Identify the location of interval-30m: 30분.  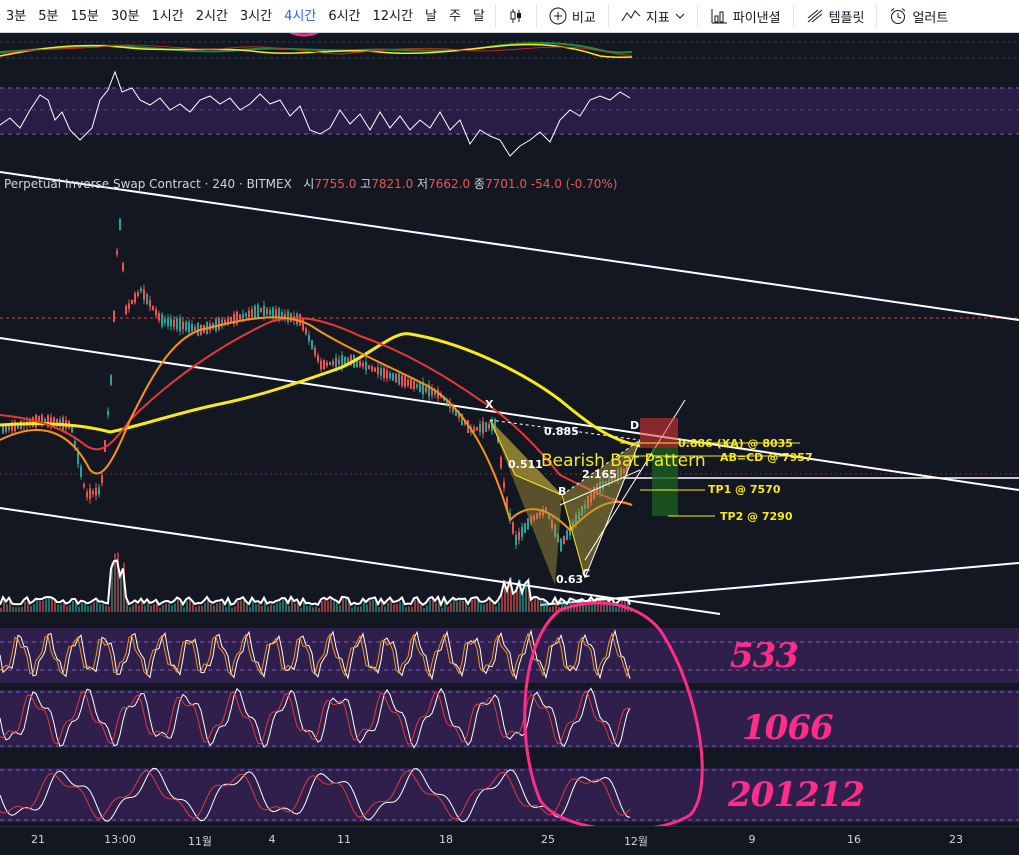
(125, 16).